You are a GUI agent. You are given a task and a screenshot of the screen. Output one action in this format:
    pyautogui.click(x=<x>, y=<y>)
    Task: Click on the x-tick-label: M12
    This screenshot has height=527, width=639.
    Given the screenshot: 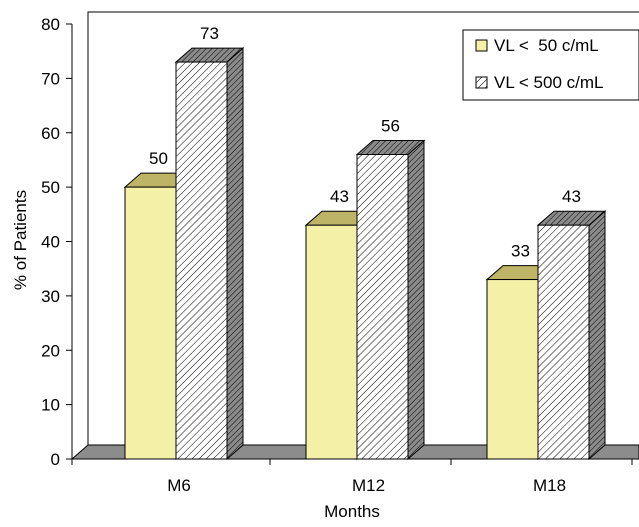 What is the action you would take?
    pyautogui.click(x=368, y=485)
    